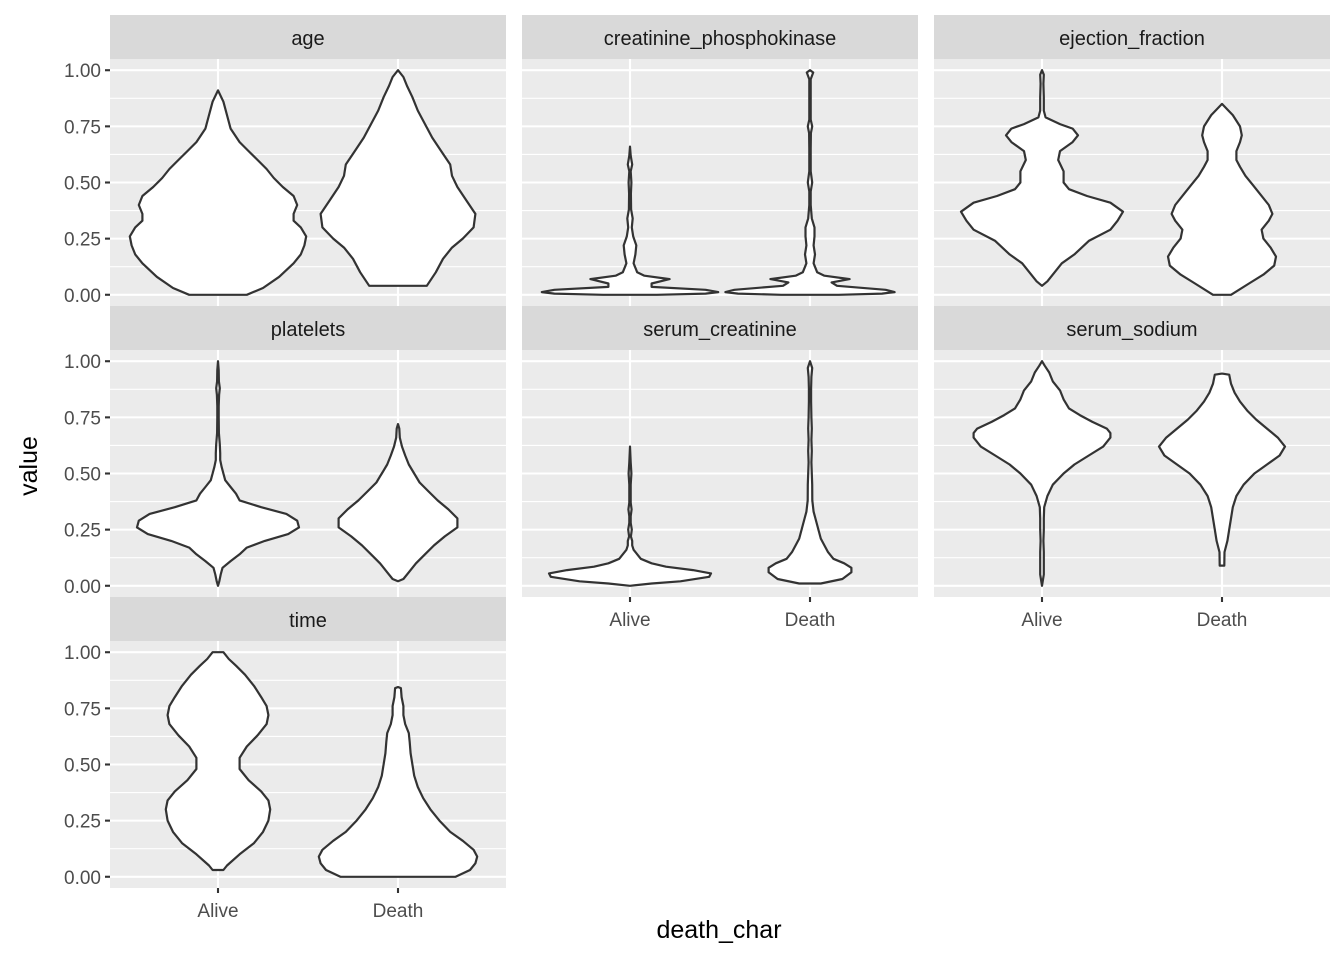 This screenshot has height=960, width=1344. What do you see at coordinates (29, 466) in the screenshot?
I see `y-axis-title: value` at bounding box center [29, 466].